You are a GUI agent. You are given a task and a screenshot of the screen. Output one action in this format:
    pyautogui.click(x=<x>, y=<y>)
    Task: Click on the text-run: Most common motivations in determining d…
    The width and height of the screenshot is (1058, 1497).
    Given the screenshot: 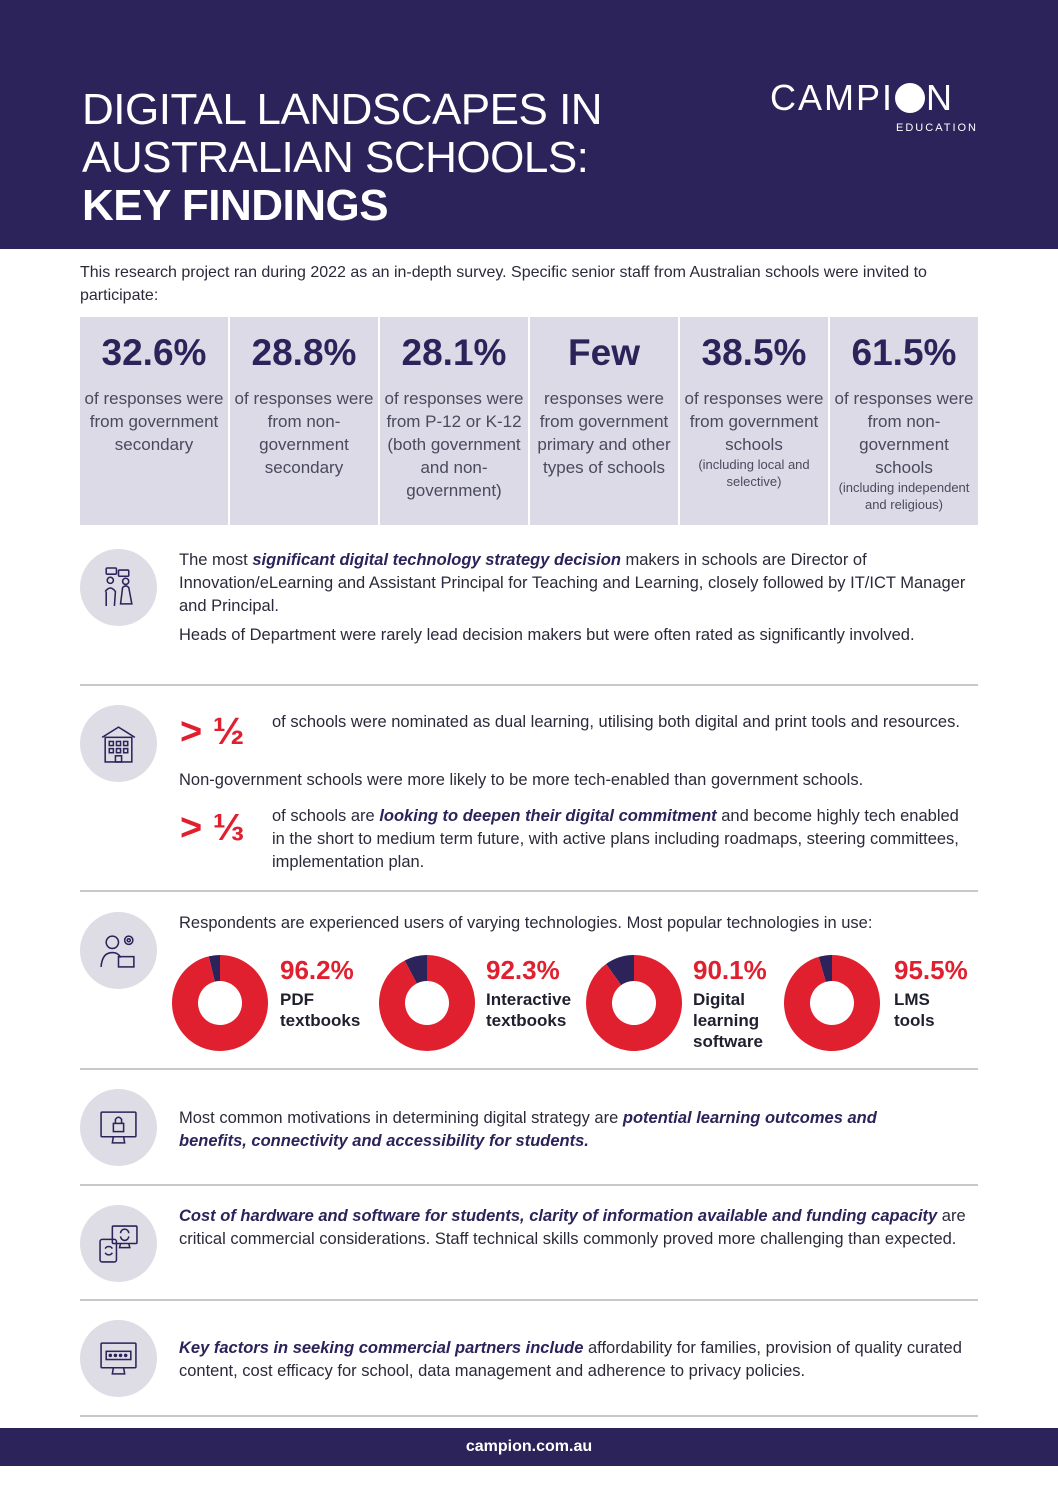 What is the action you would take?
    pyautogui.click(x=401, y=1118)
    